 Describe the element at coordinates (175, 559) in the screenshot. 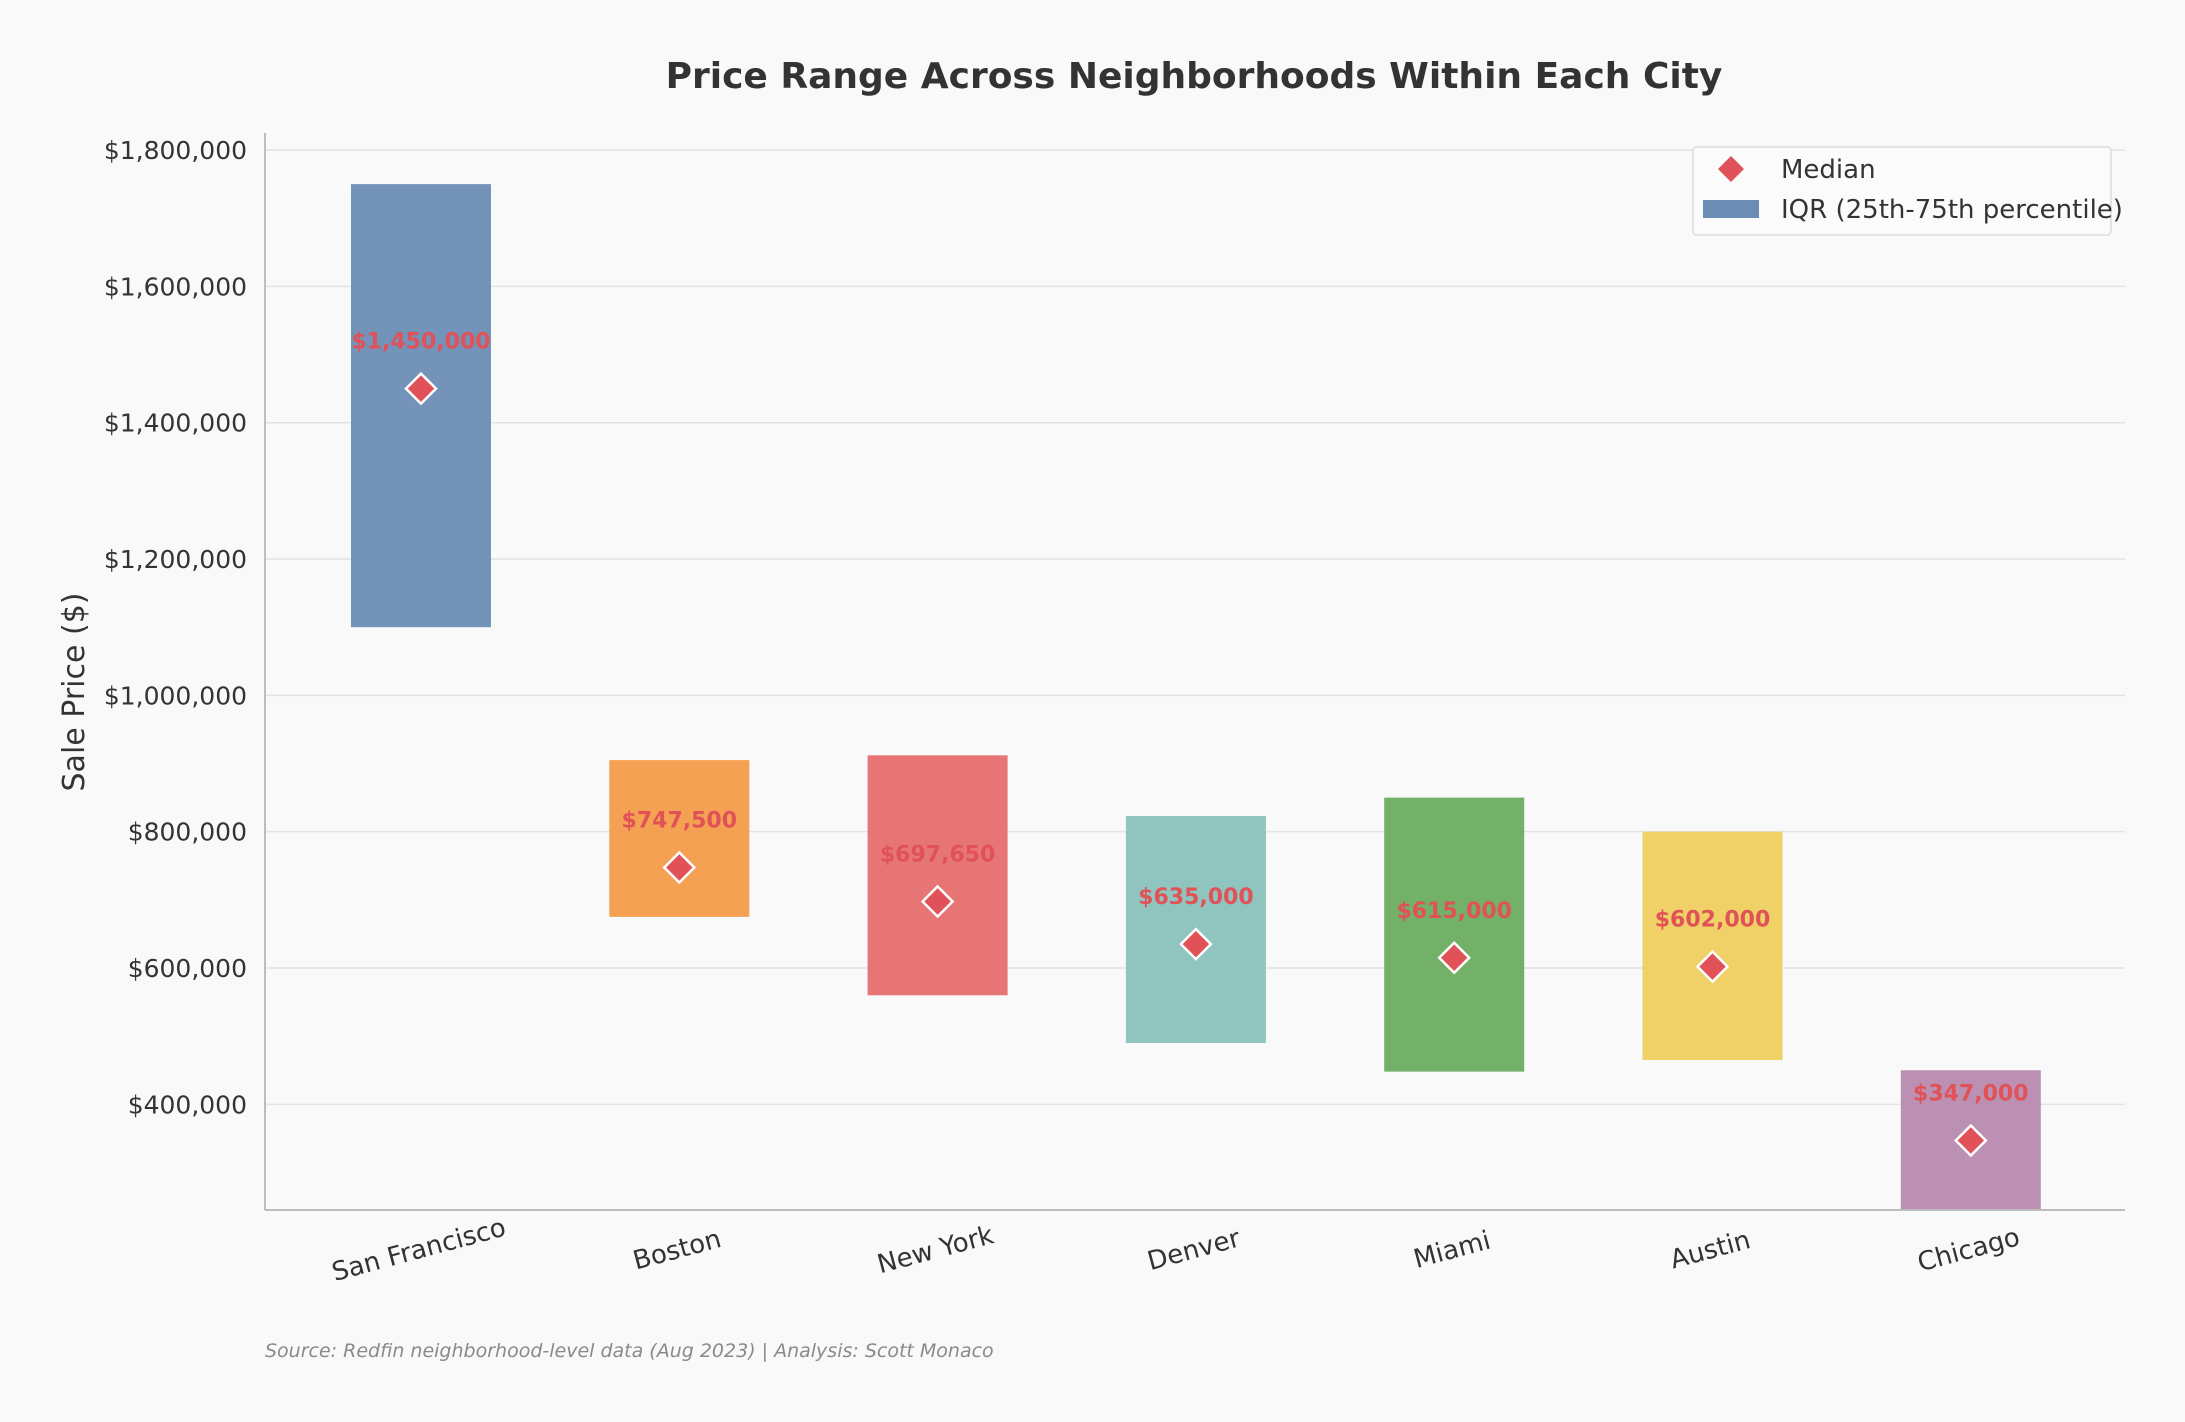

I see `y-tick-label: $1,200,000` at that location.